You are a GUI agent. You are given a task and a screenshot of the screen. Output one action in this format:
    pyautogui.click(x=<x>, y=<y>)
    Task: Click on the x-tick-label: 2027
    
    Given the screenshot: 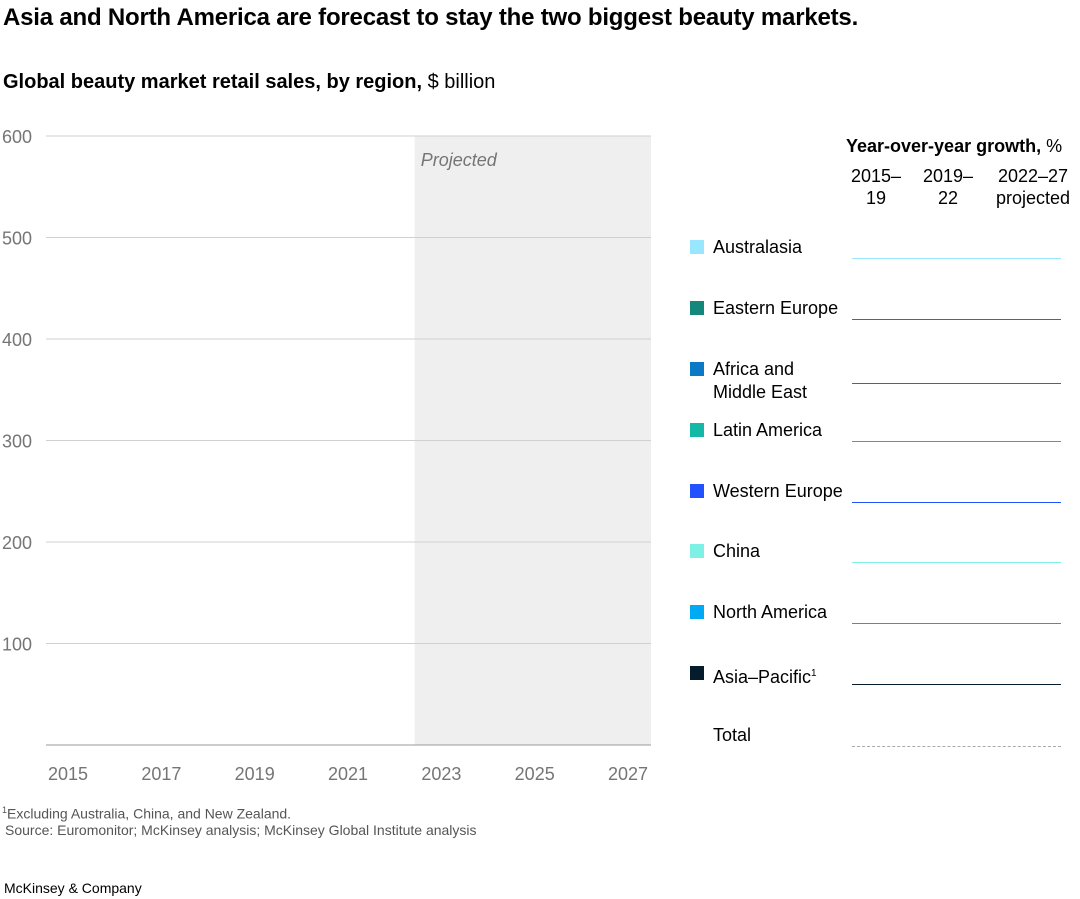 What is the action you would take?
    pyautogui.click(x=628, y=774)
    